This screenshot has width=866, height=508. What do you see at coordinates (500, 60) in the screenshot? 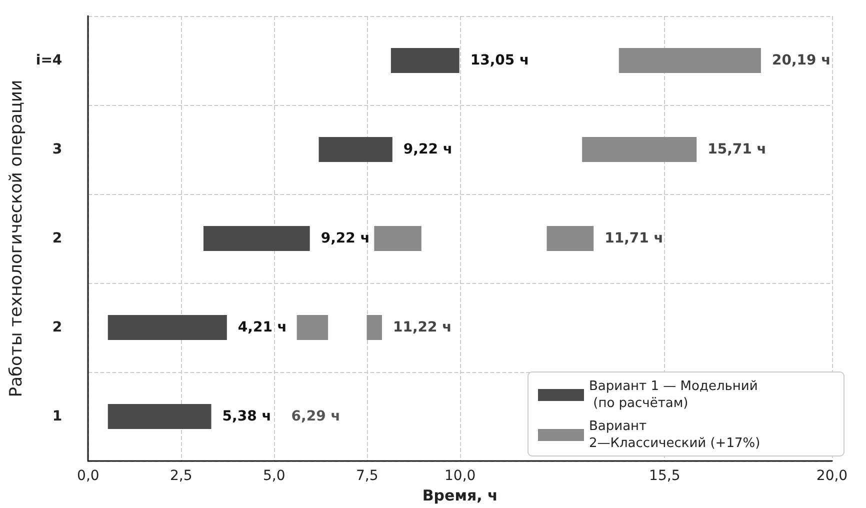
I see `annotation: 13,05 ч` at bounding box center [500, 60].